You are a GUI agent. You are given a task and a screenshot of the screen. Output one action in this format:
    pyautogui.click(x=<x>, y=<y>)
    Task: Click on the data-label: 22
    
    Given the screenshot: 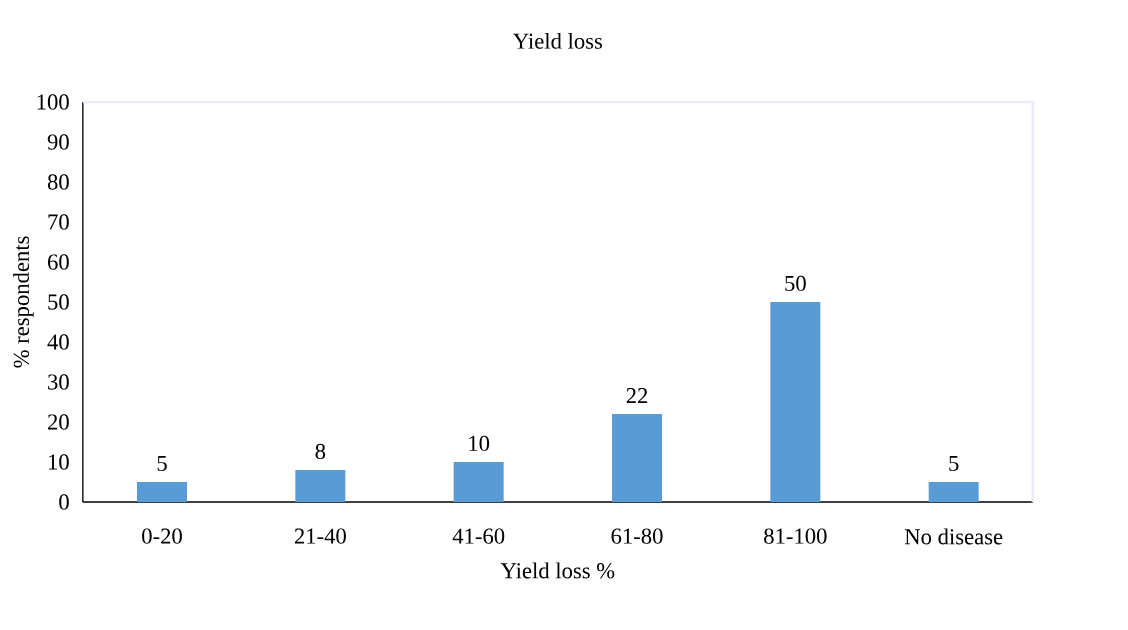 What is the action you would take?
    pyautogui.click(x=637, y=396)
    